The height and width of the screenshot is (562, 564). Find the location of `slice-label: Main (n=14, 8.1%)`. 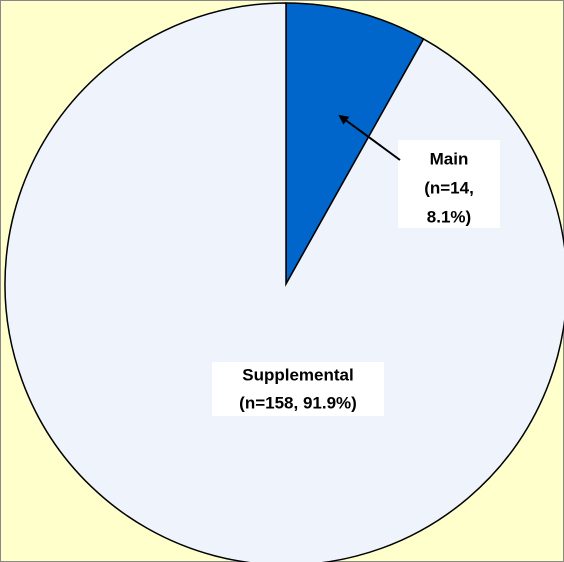

slice-label: Main (n=14, 8.1%) is located at coordinates (449, 187).